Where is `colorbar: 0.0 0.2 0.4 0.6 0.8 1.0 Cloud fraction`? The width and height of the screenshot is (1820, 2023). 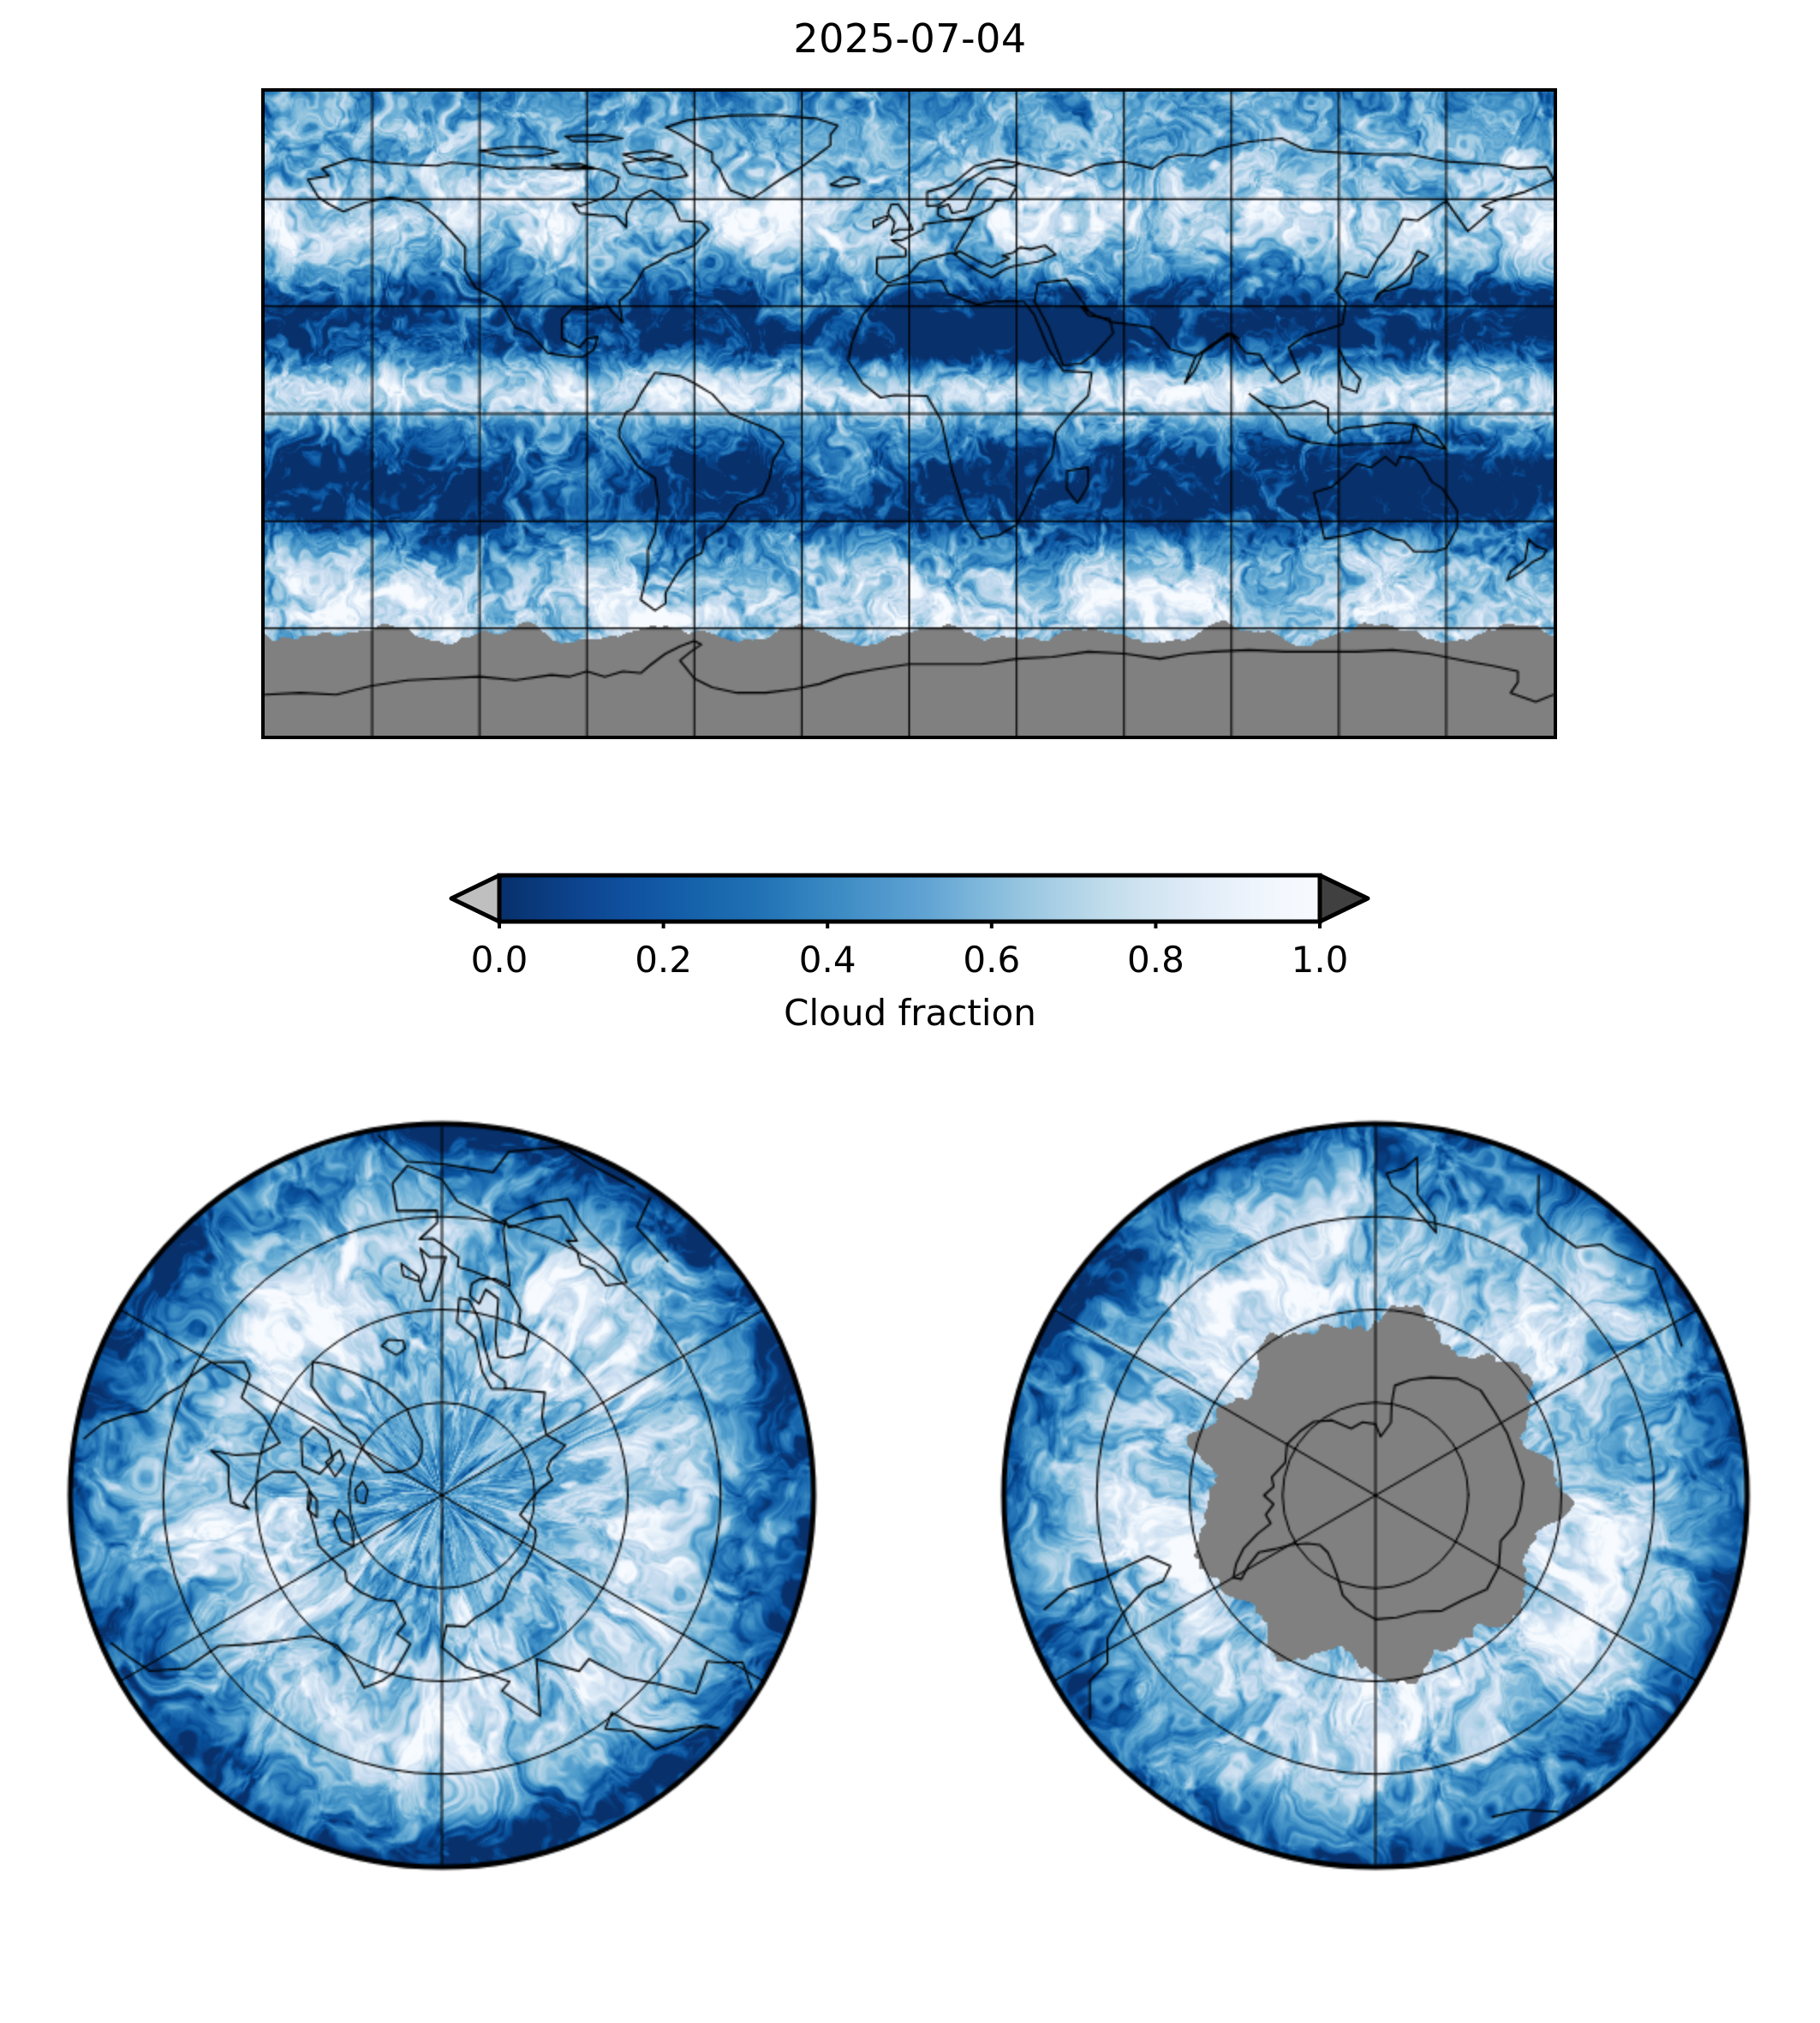
colorbar: 0.0 0.2 0.4 0.6 0.8 1.0 Cloud fraction is located at coordinates (910, 946).